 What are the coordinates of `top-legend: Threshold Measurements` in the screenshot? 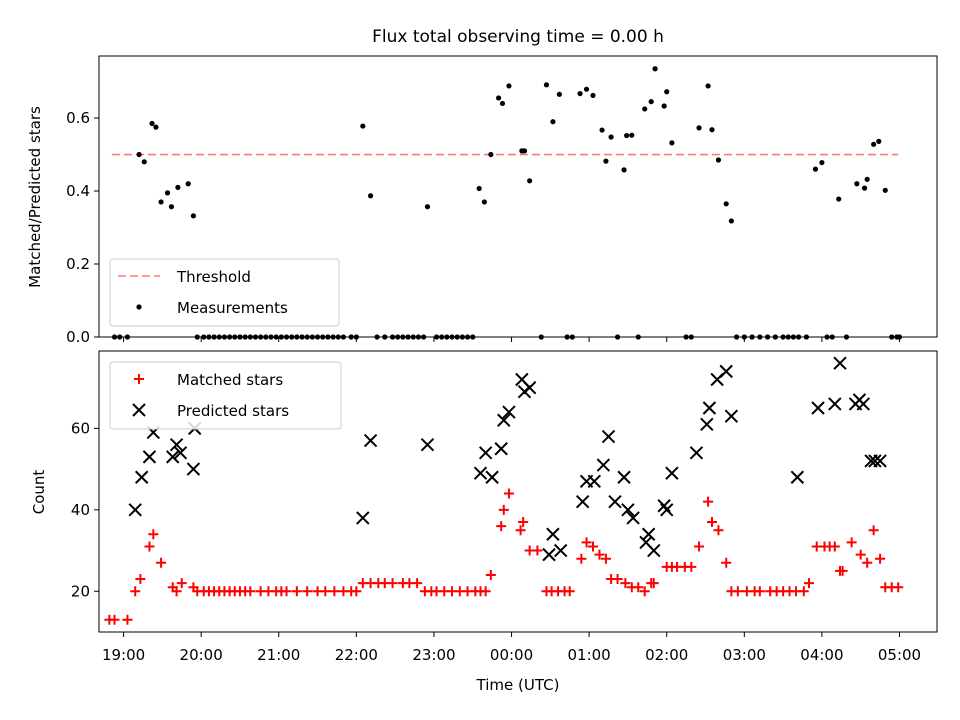 It's located at (224, 292).